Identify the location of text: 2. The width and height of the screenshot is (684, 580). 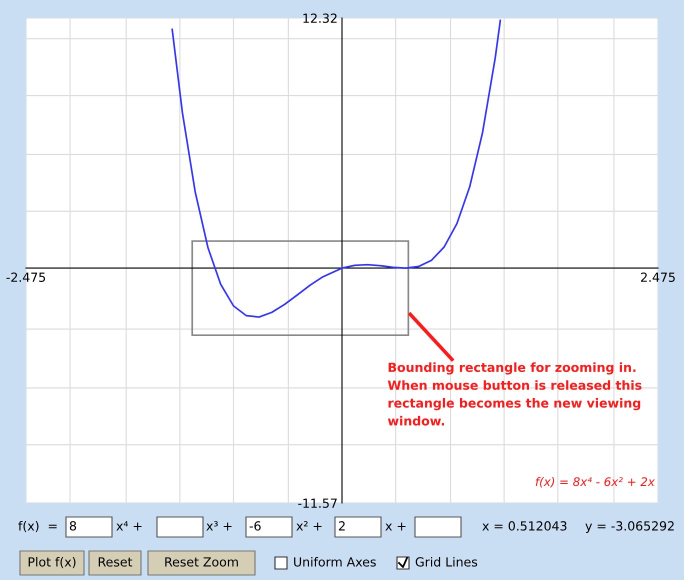
(341, 525).